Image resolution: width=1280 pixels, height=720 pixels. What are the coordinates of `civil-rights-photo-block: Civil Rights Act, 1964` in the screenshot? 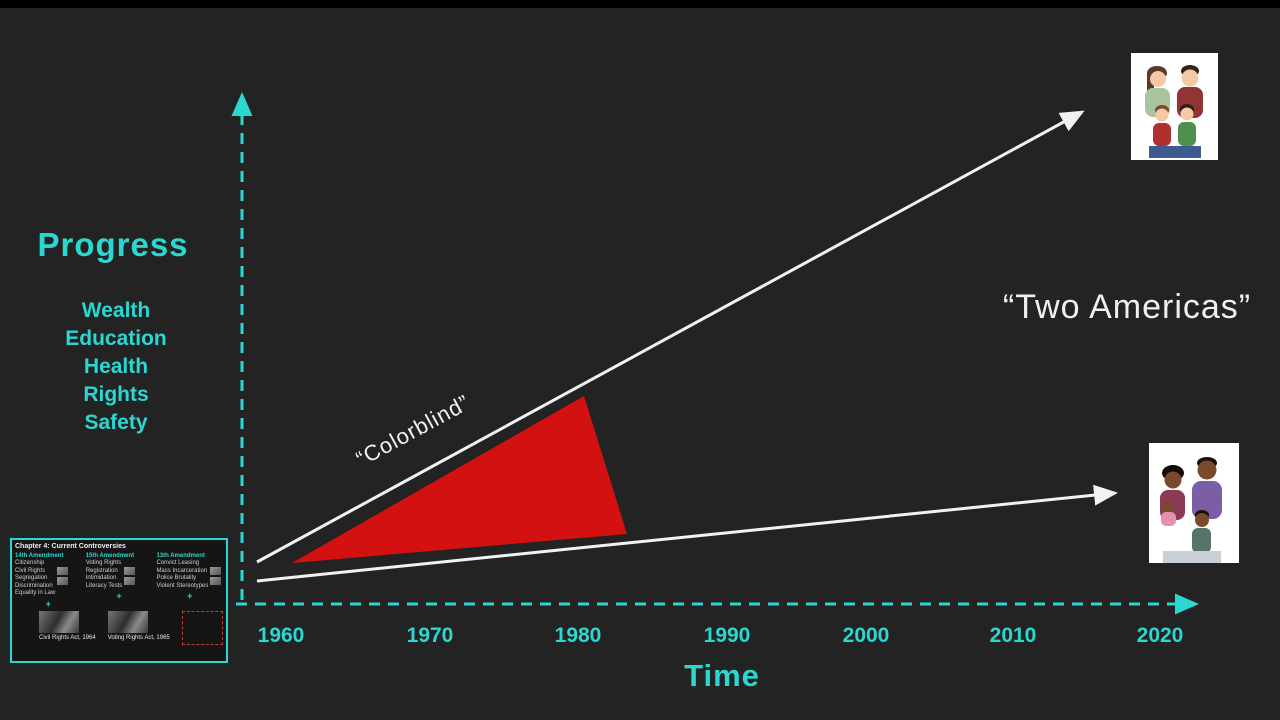 It's located at (67, 627).